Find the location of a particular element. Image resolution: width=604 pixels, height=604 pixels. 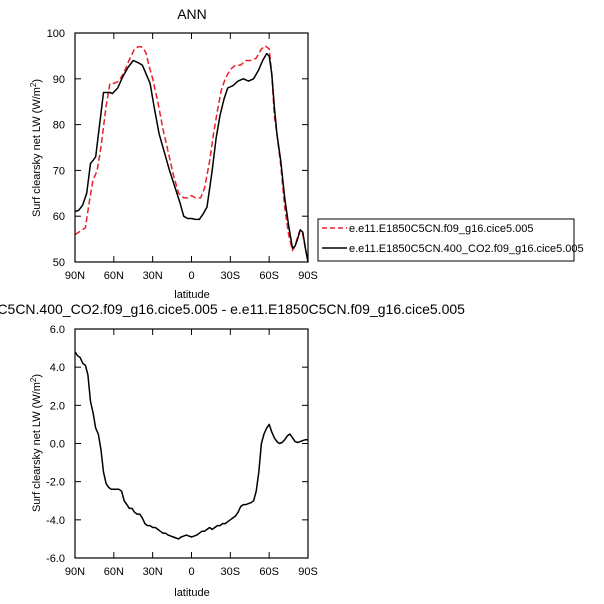

bottom-plot-frame is located at coordinates (191, 443).